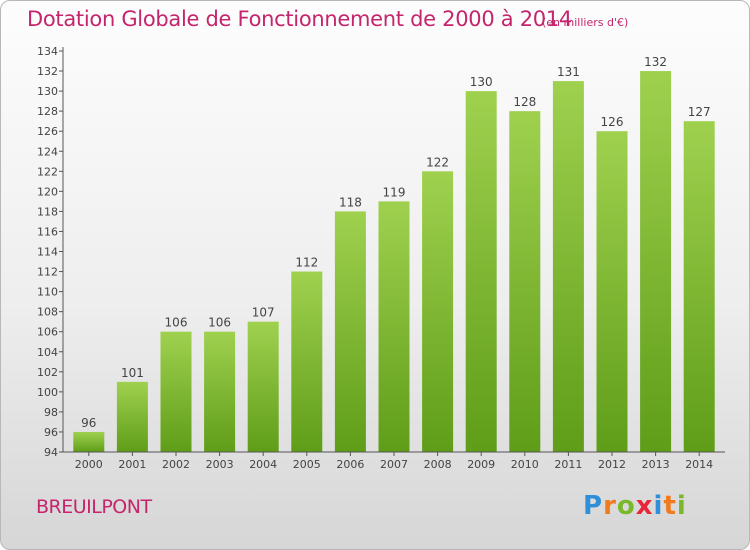 This screenshot has height=550, width=750. What do you see at coordinates (670, 506) in the screenshot?
I see `logo-letter: t` at bounding box center [670, 506].